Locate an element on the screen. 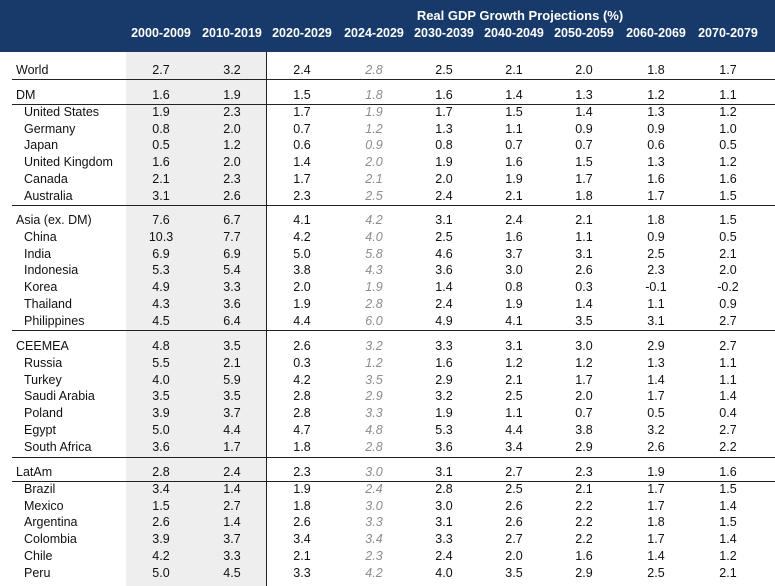  row-label: Saudi Arabia is located at coordinates (59, 396).